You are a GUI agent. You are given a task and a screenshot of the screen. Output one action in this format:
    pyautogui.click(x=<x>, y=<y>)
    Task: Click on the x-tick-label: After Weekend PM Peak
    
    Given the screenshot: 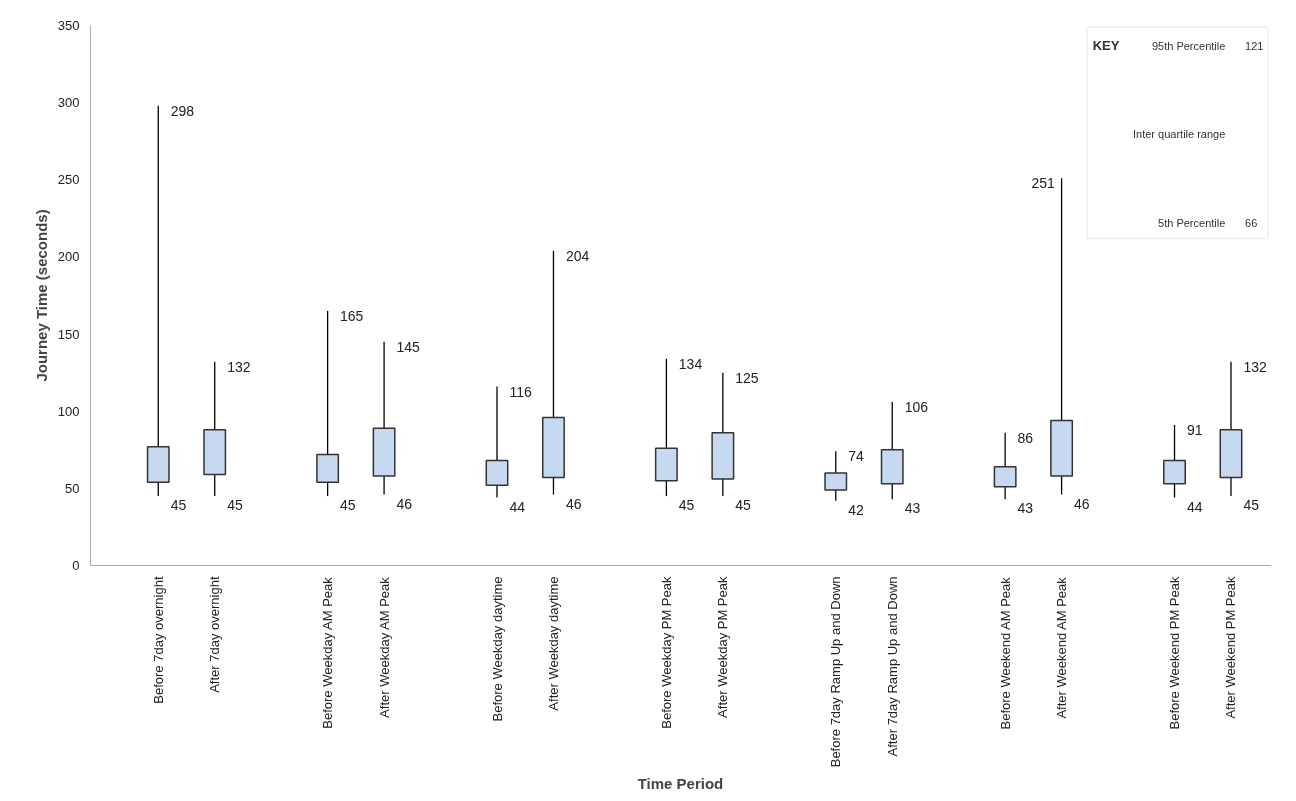 What is the action you would take?
    pyautogui.click(x=1231, y=647)
    